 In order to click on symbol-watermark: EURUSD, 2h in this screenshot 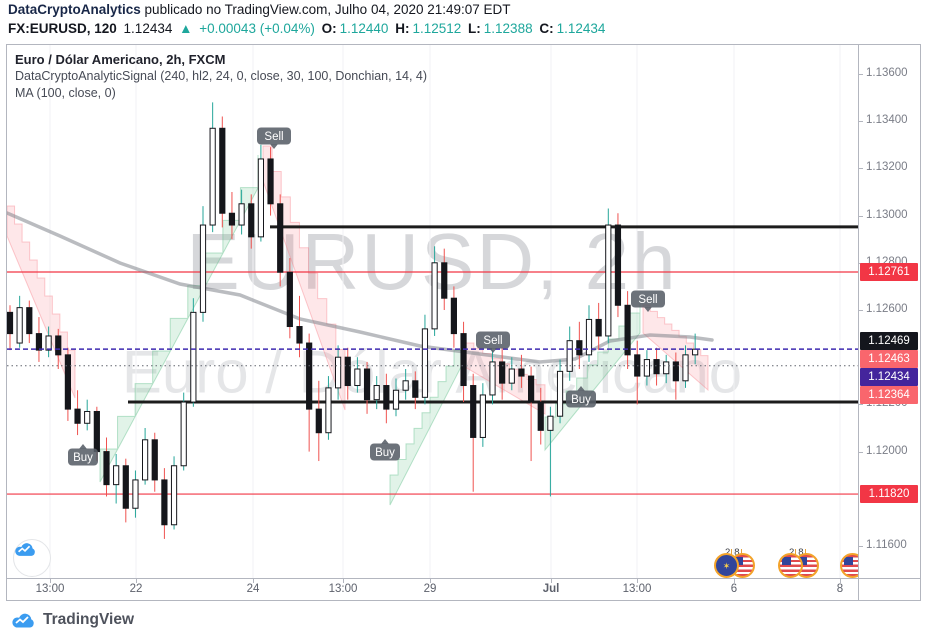, I will do `click(432, 261)`.